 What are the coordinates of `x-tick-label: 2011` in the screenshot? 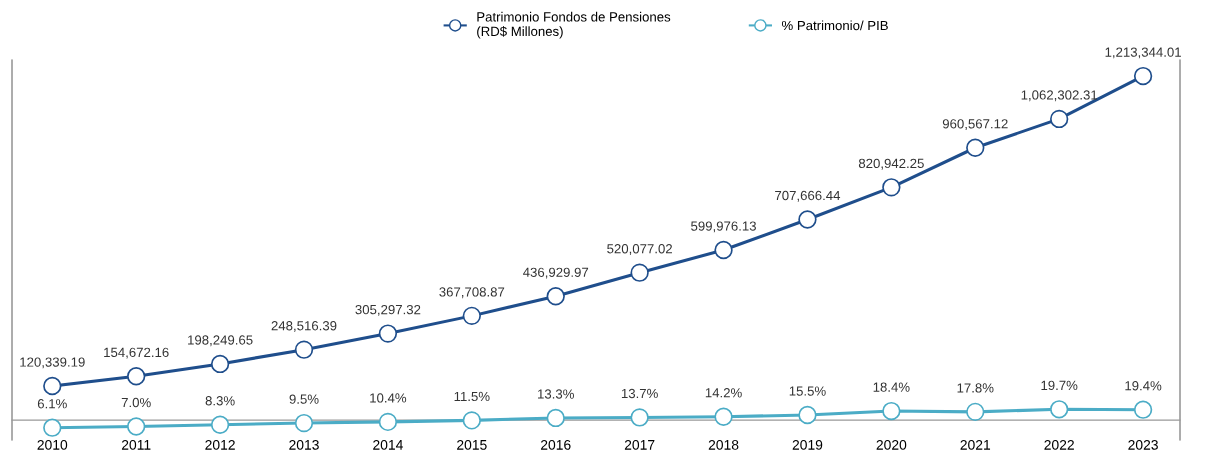 It's located at (136, 444).